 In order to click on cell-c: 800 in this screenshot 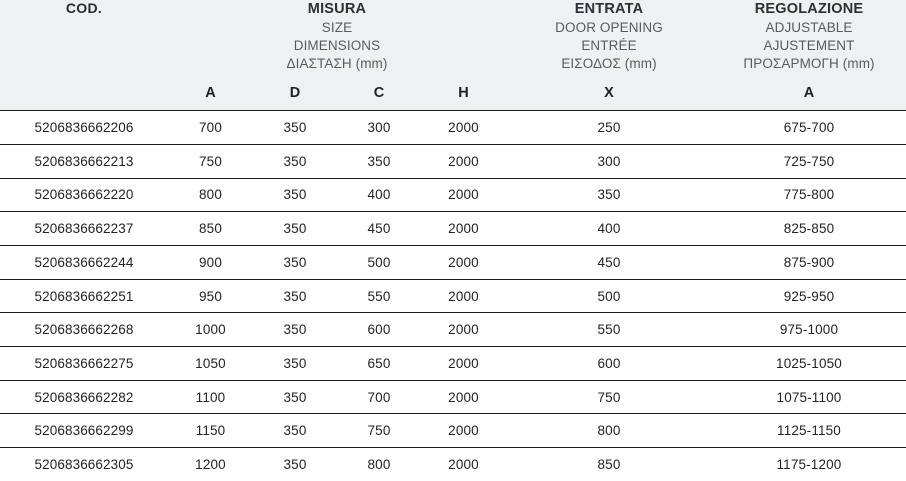, I will do `click(379, 464)`.